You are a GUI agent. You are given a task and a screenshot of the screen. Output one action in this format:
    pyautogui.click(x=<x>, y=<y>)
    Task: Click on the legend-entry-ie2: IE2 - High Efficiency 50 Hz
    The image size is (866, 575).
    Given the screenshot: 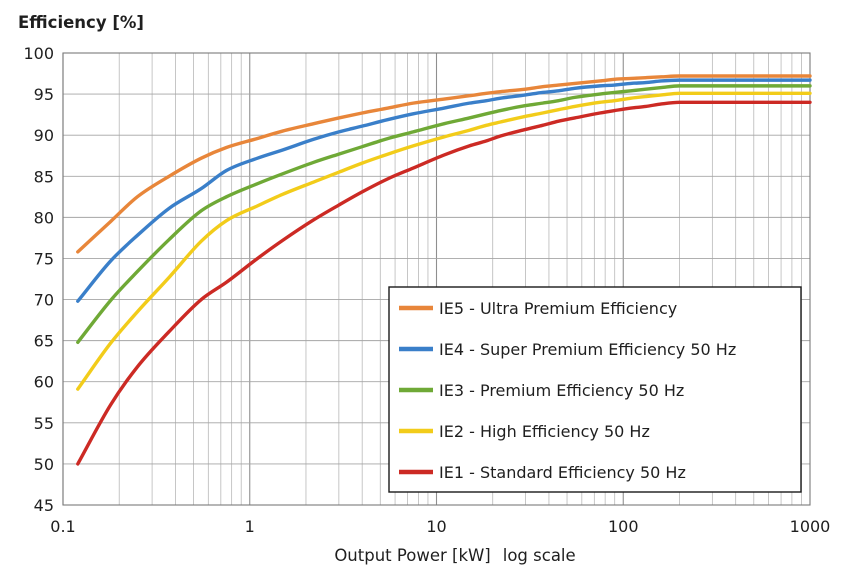 What is the action you would take?
    pyautogui.click(x=524, y=431)
    